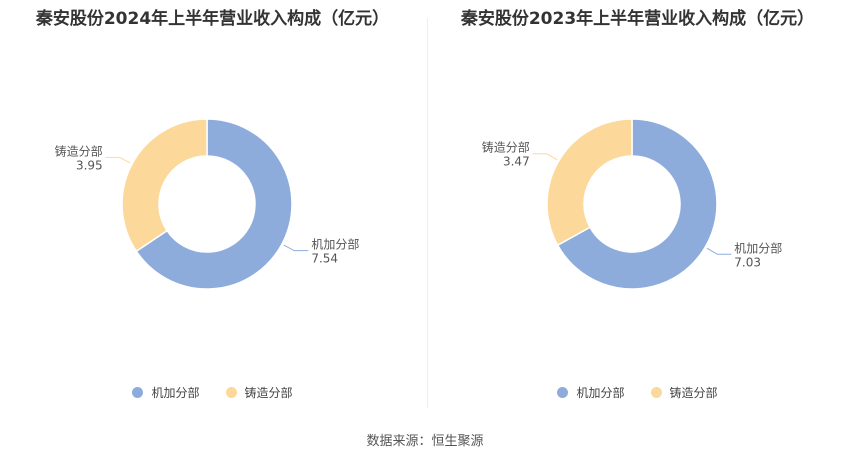 Image resolution: width=850 pixels, height=459 pixels. What do you see at coordinates (212, 19) in the screenshot?
I see `chart-title-2024: 秦安股份2024年上半年营业收入构成（亿元）` at bounding box center [212, 19].